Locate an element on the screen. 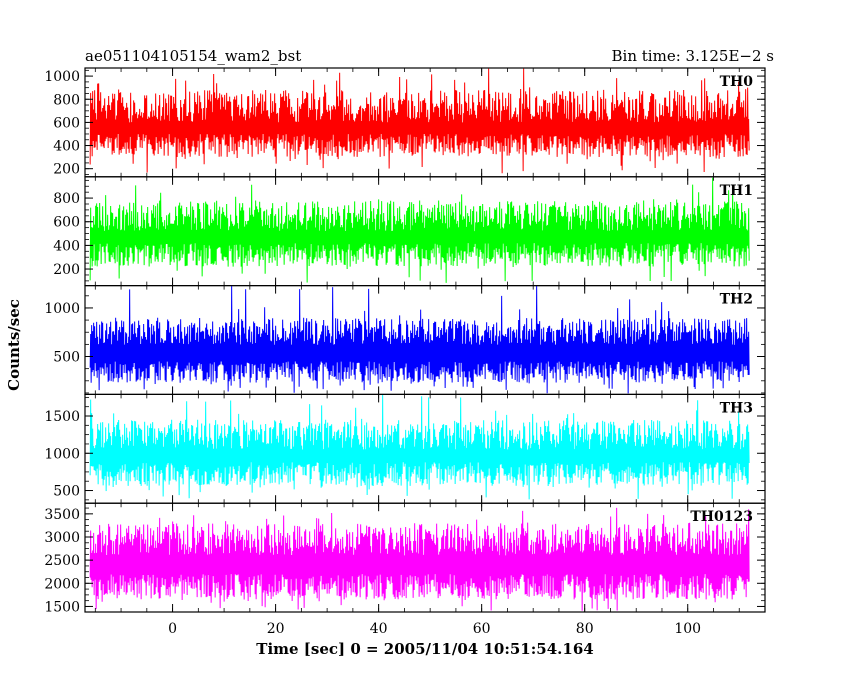  x-tick-label: 40 is located at coordinates (379, 629).